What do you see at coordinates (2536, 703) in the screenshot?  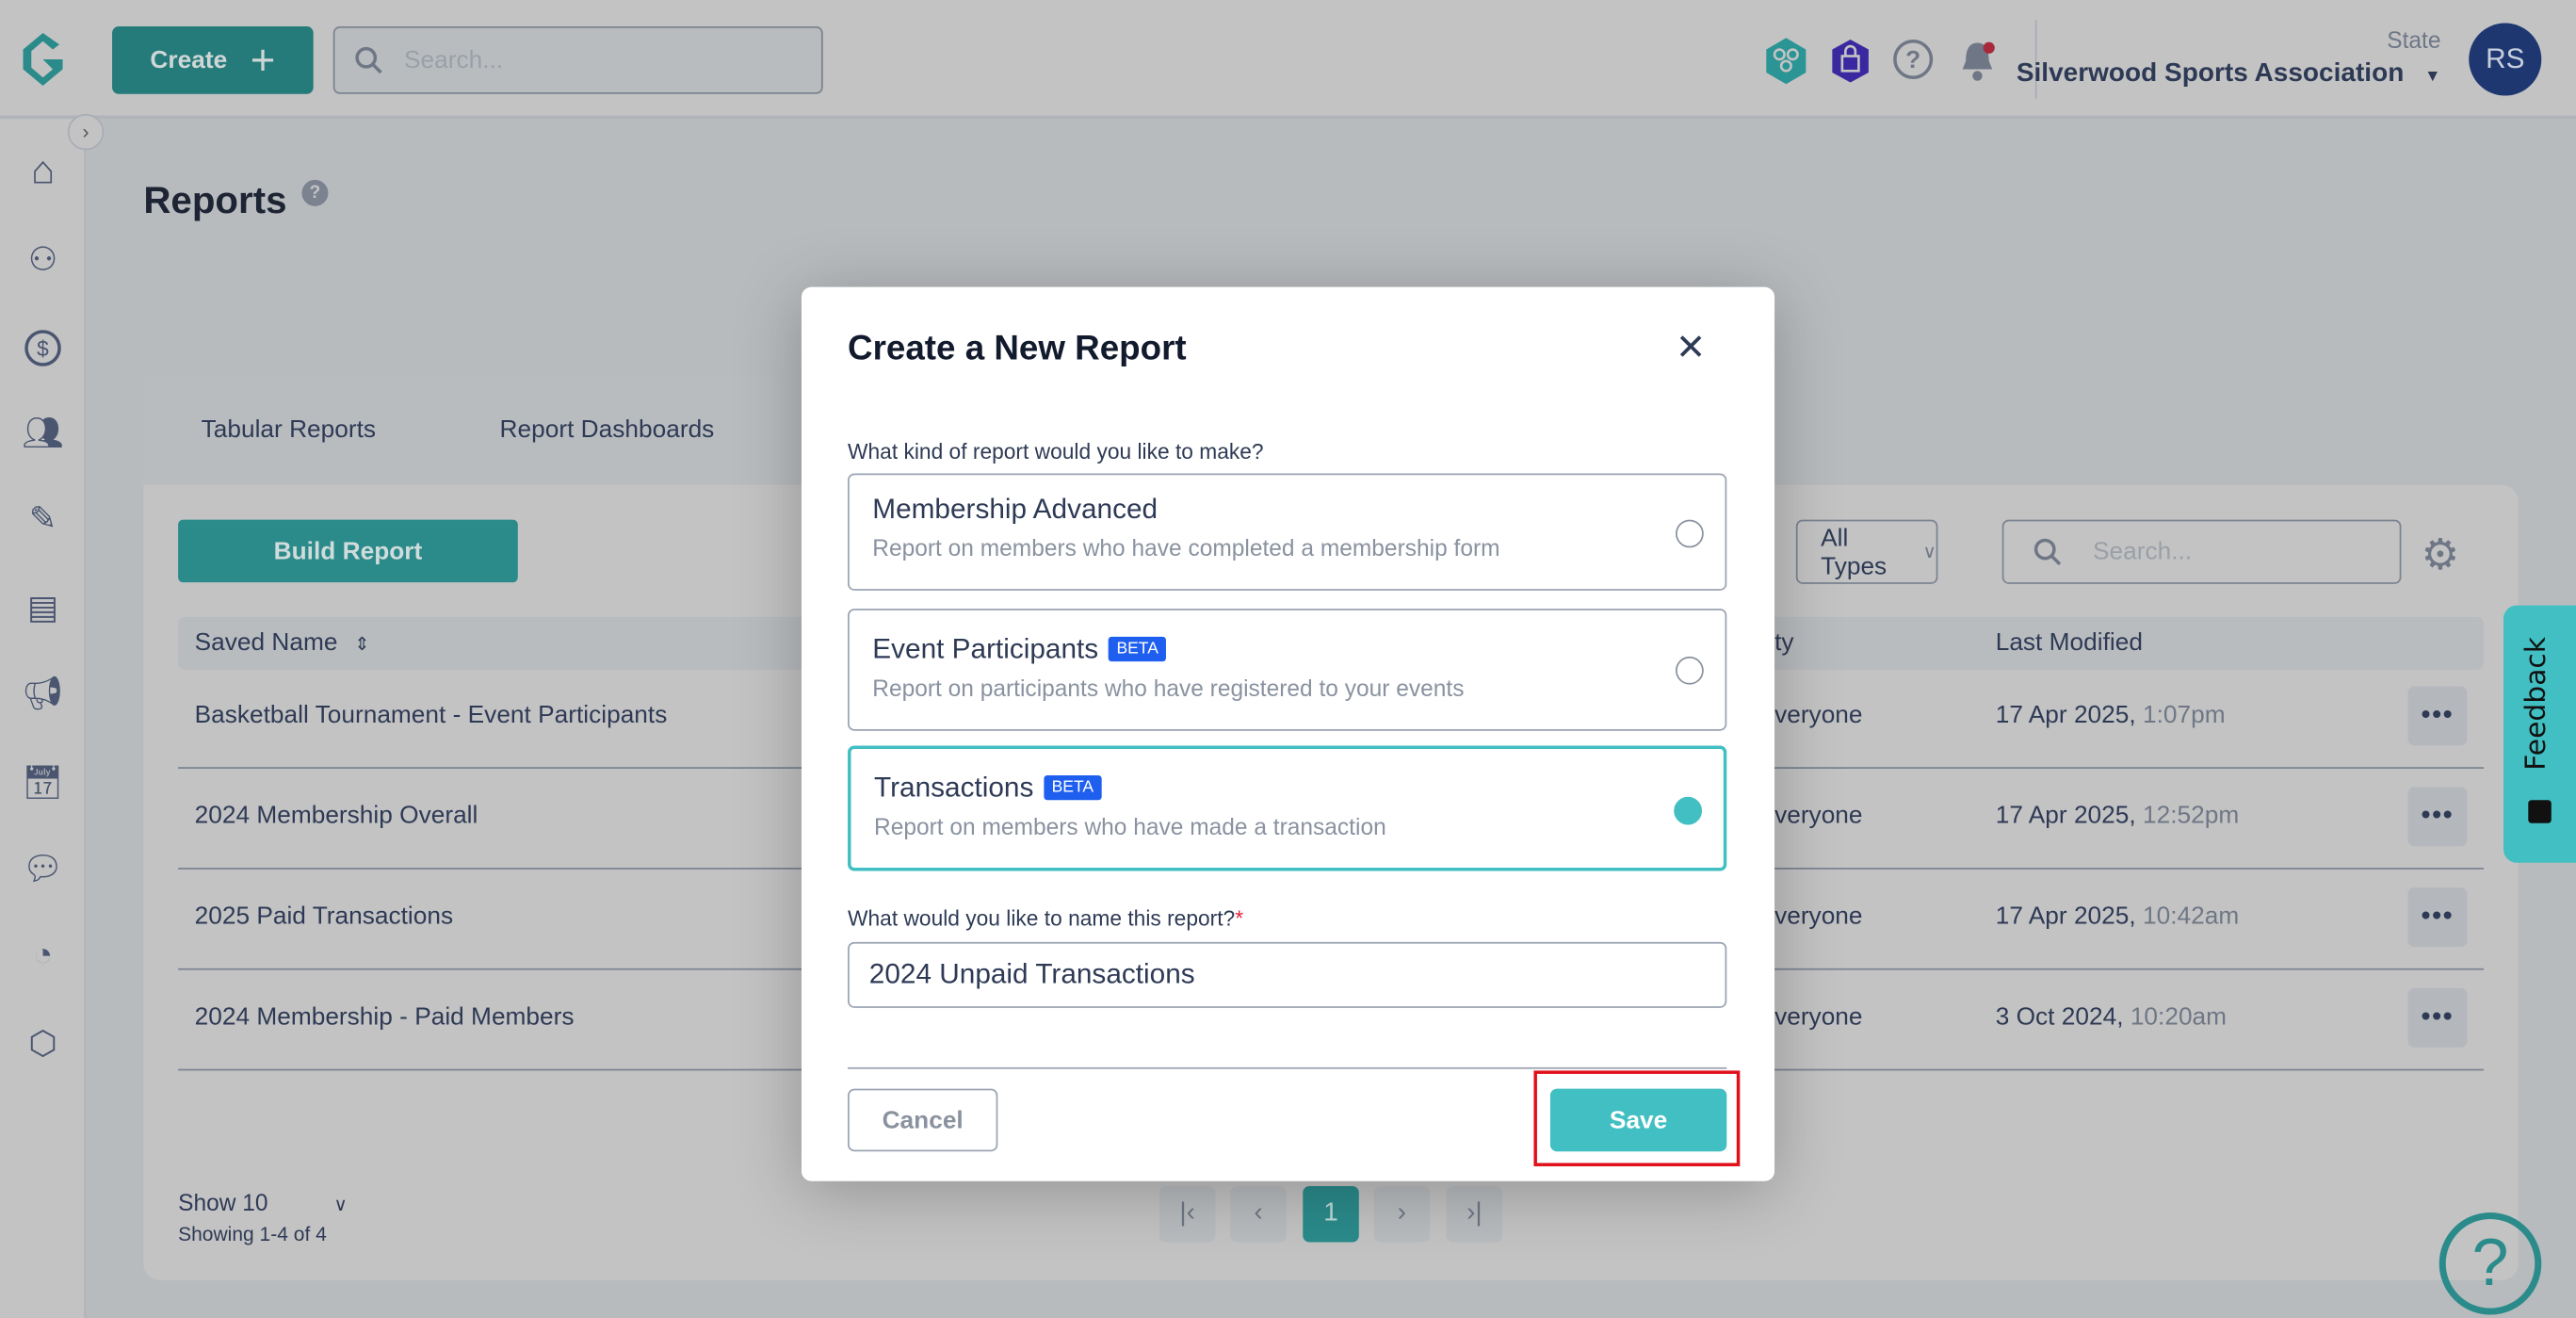 I see `feedback-label: Feedback` at bounding box center [2536, 703].